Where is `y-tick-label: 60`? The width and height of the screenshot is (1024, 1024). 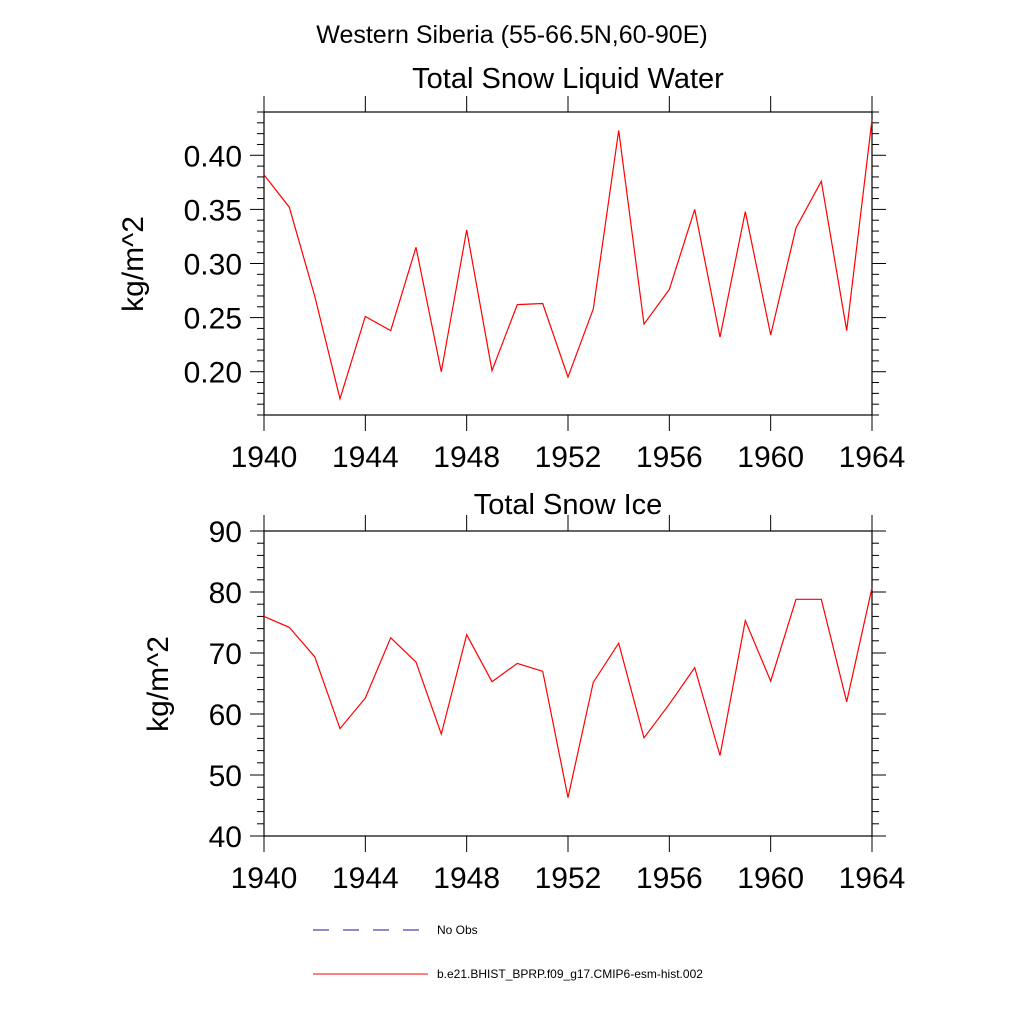
y-tick-label: 60 is located at coordinates (225, 715).